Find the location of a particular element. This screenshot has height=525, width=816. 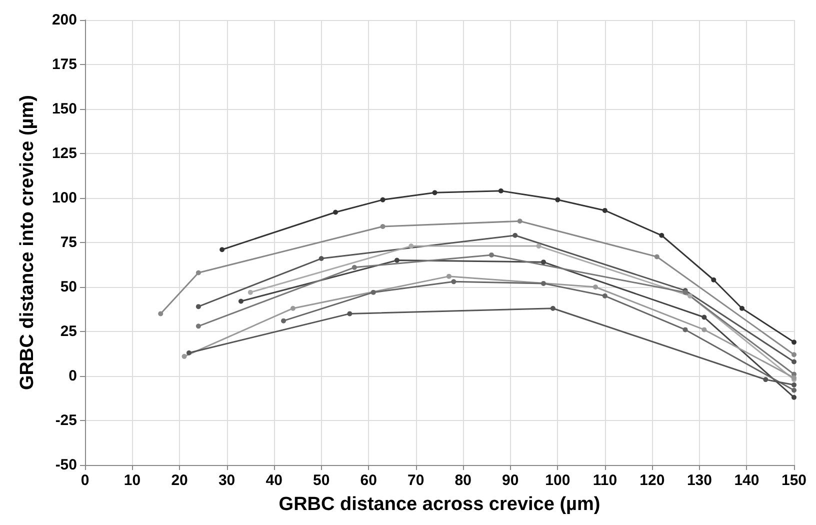

y-axis-title: GRBC distance into crevice (µm) is located at coordinates (27, 242).